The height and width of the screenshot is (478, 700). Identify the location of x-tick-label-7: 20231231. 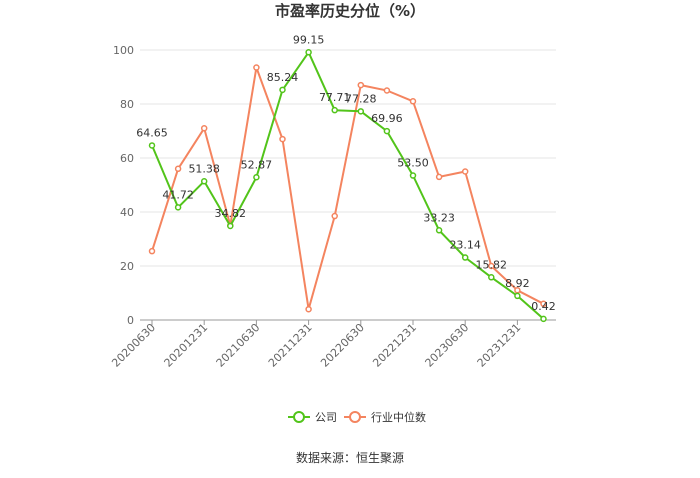
(499, 345).